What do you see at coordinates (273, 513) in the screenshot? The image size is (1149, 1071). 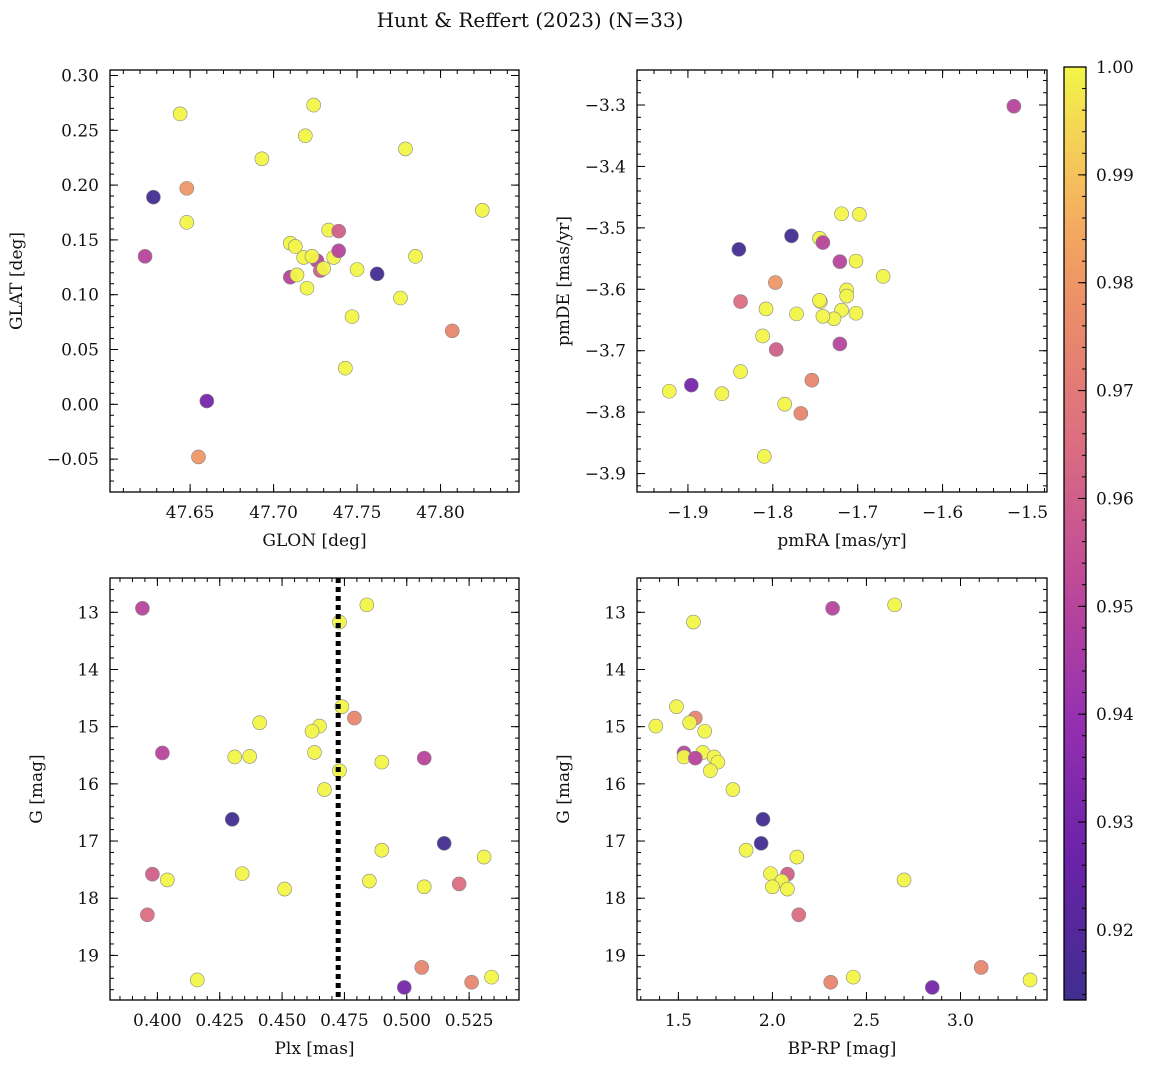 I see `x-tick-label: 47.70` at bounding box center [273, 513].